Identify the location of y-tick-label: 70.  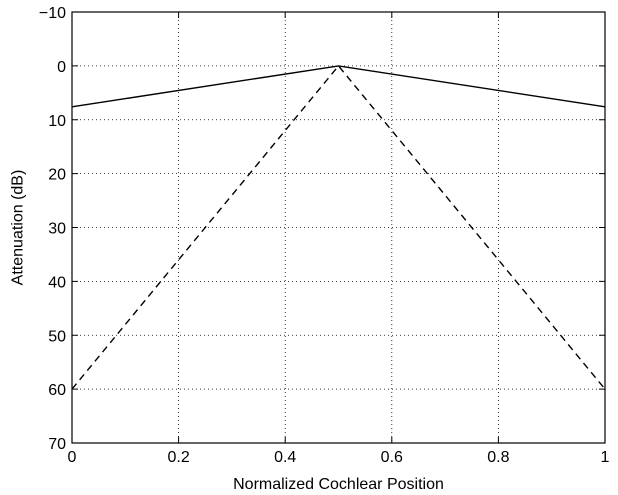
(57, 444).